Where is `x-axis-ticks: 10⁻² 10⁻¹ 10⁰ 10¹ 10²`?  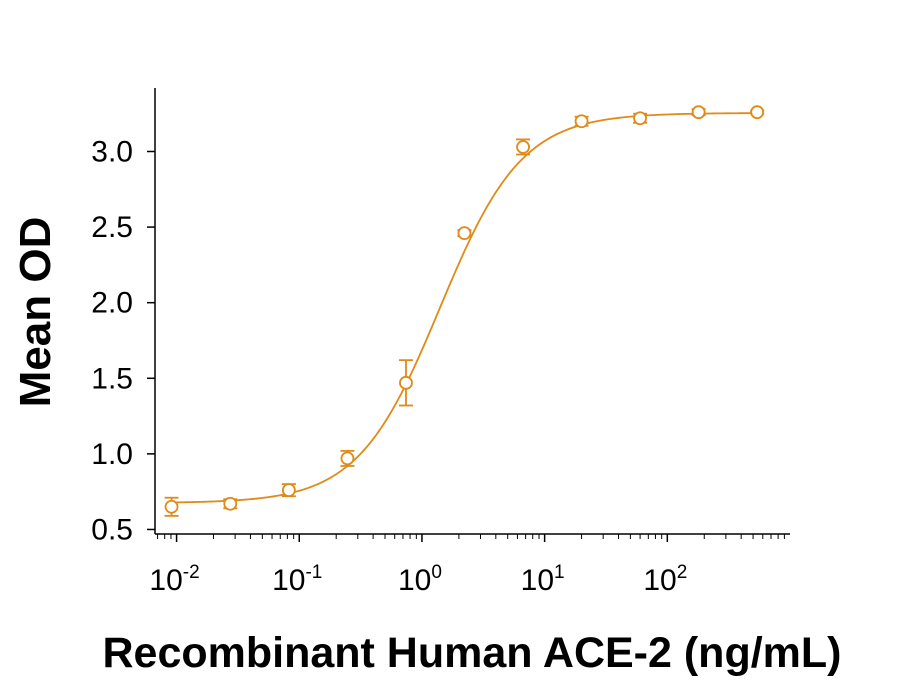 x-axis-ticks: 10⁻² 10⁻¹ 10⁰ 10¹ 10² is located at coordinates (467, 565).